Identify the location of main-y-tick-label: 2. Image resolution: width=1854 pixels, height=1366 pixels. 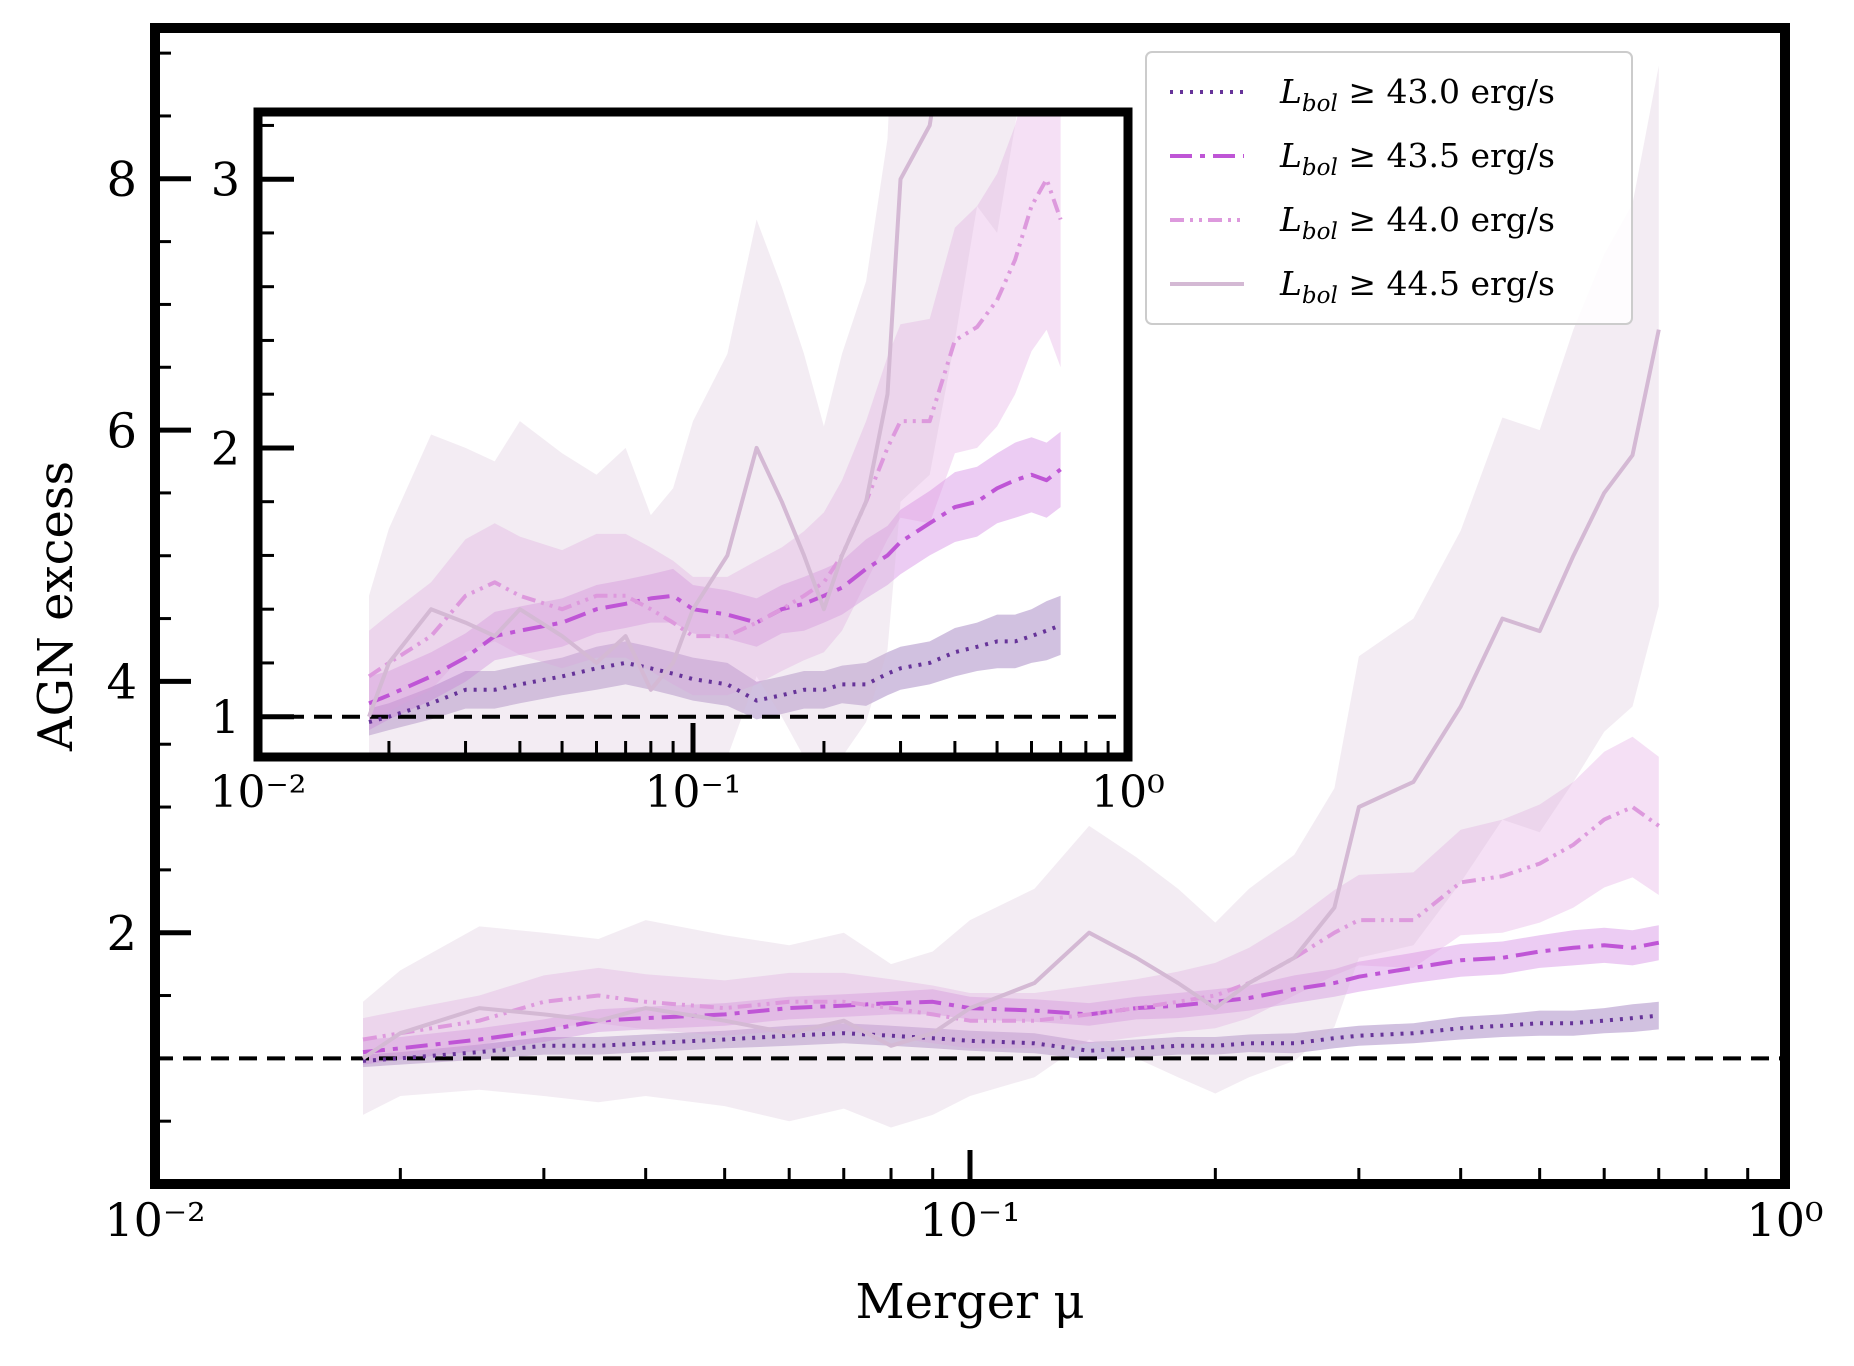
(121, 934).